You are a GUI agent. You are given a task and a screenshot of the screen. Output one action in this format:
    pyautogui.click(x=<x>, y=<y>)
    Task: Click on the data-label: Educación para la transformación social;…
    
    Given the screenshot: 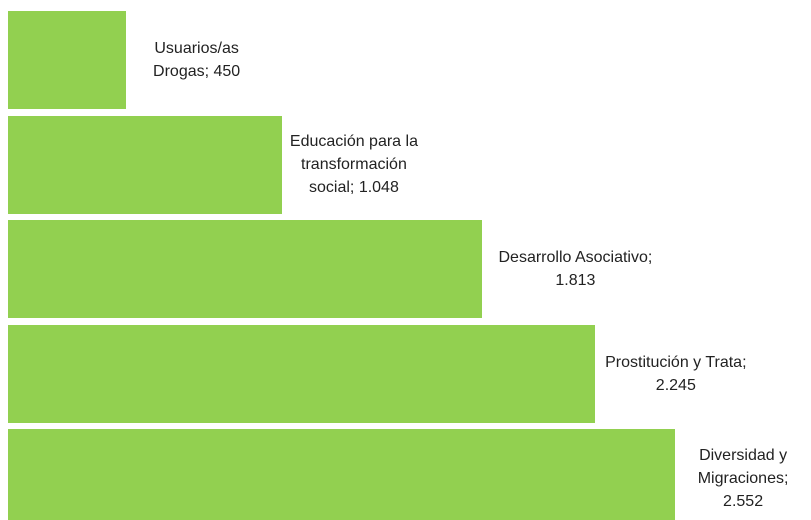 What is the action you would take?
    pyautogui.click(x=353, y=164)
    